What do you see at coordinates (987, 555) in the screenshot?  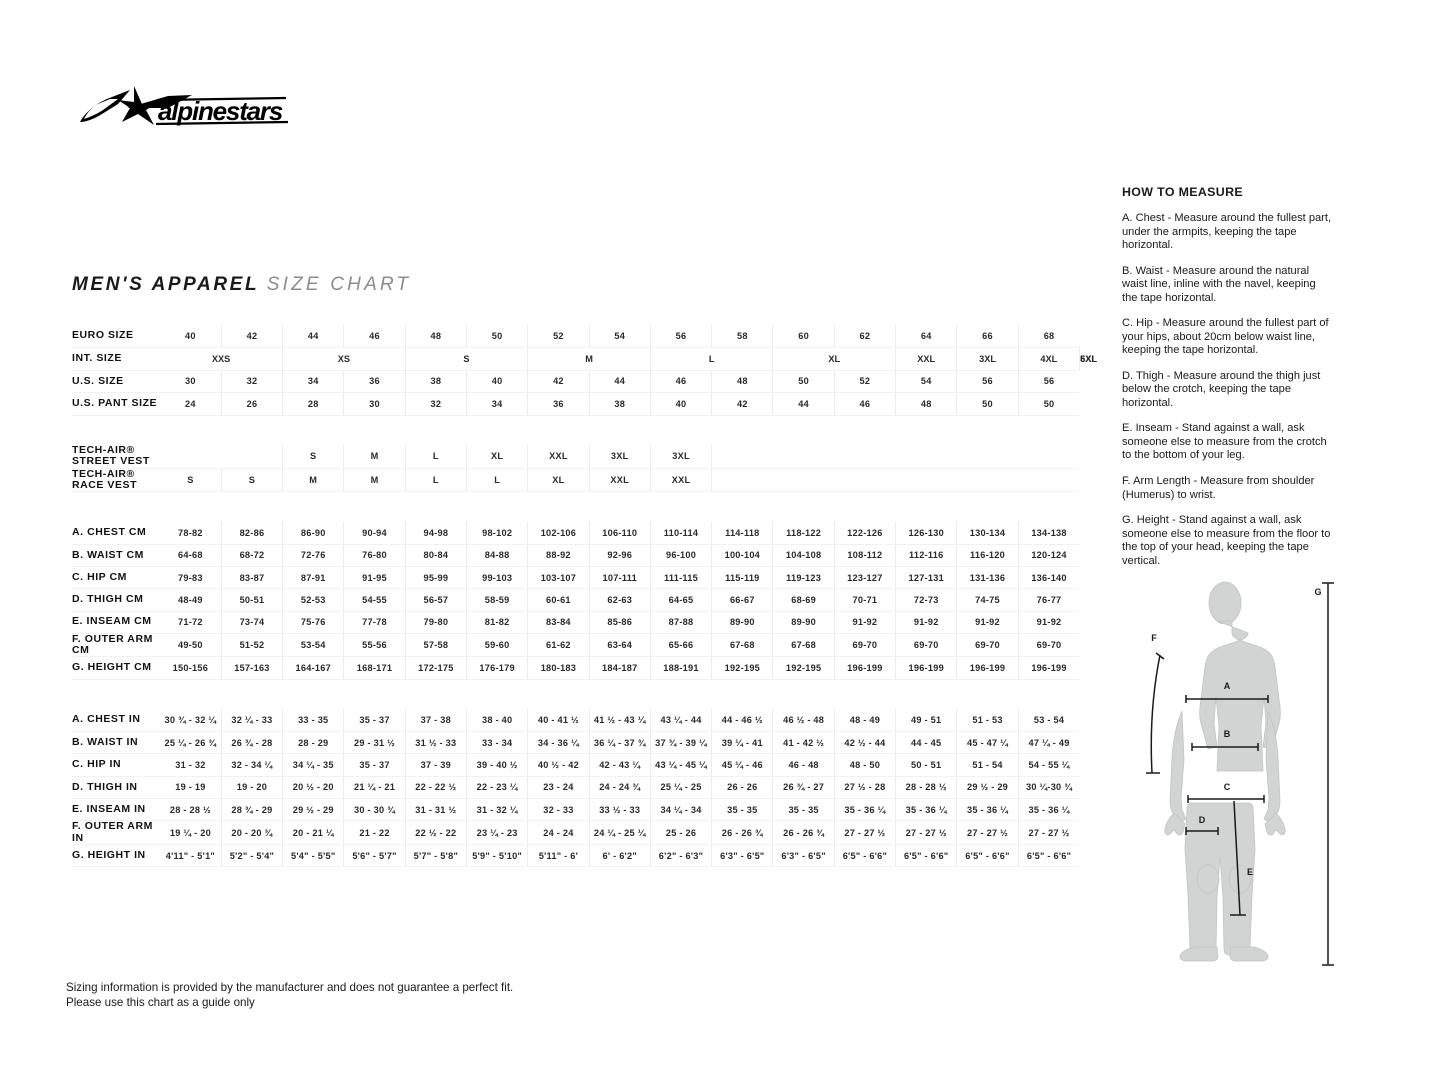 I see `table-cell: 116-120` at bounding box center [987, 555].